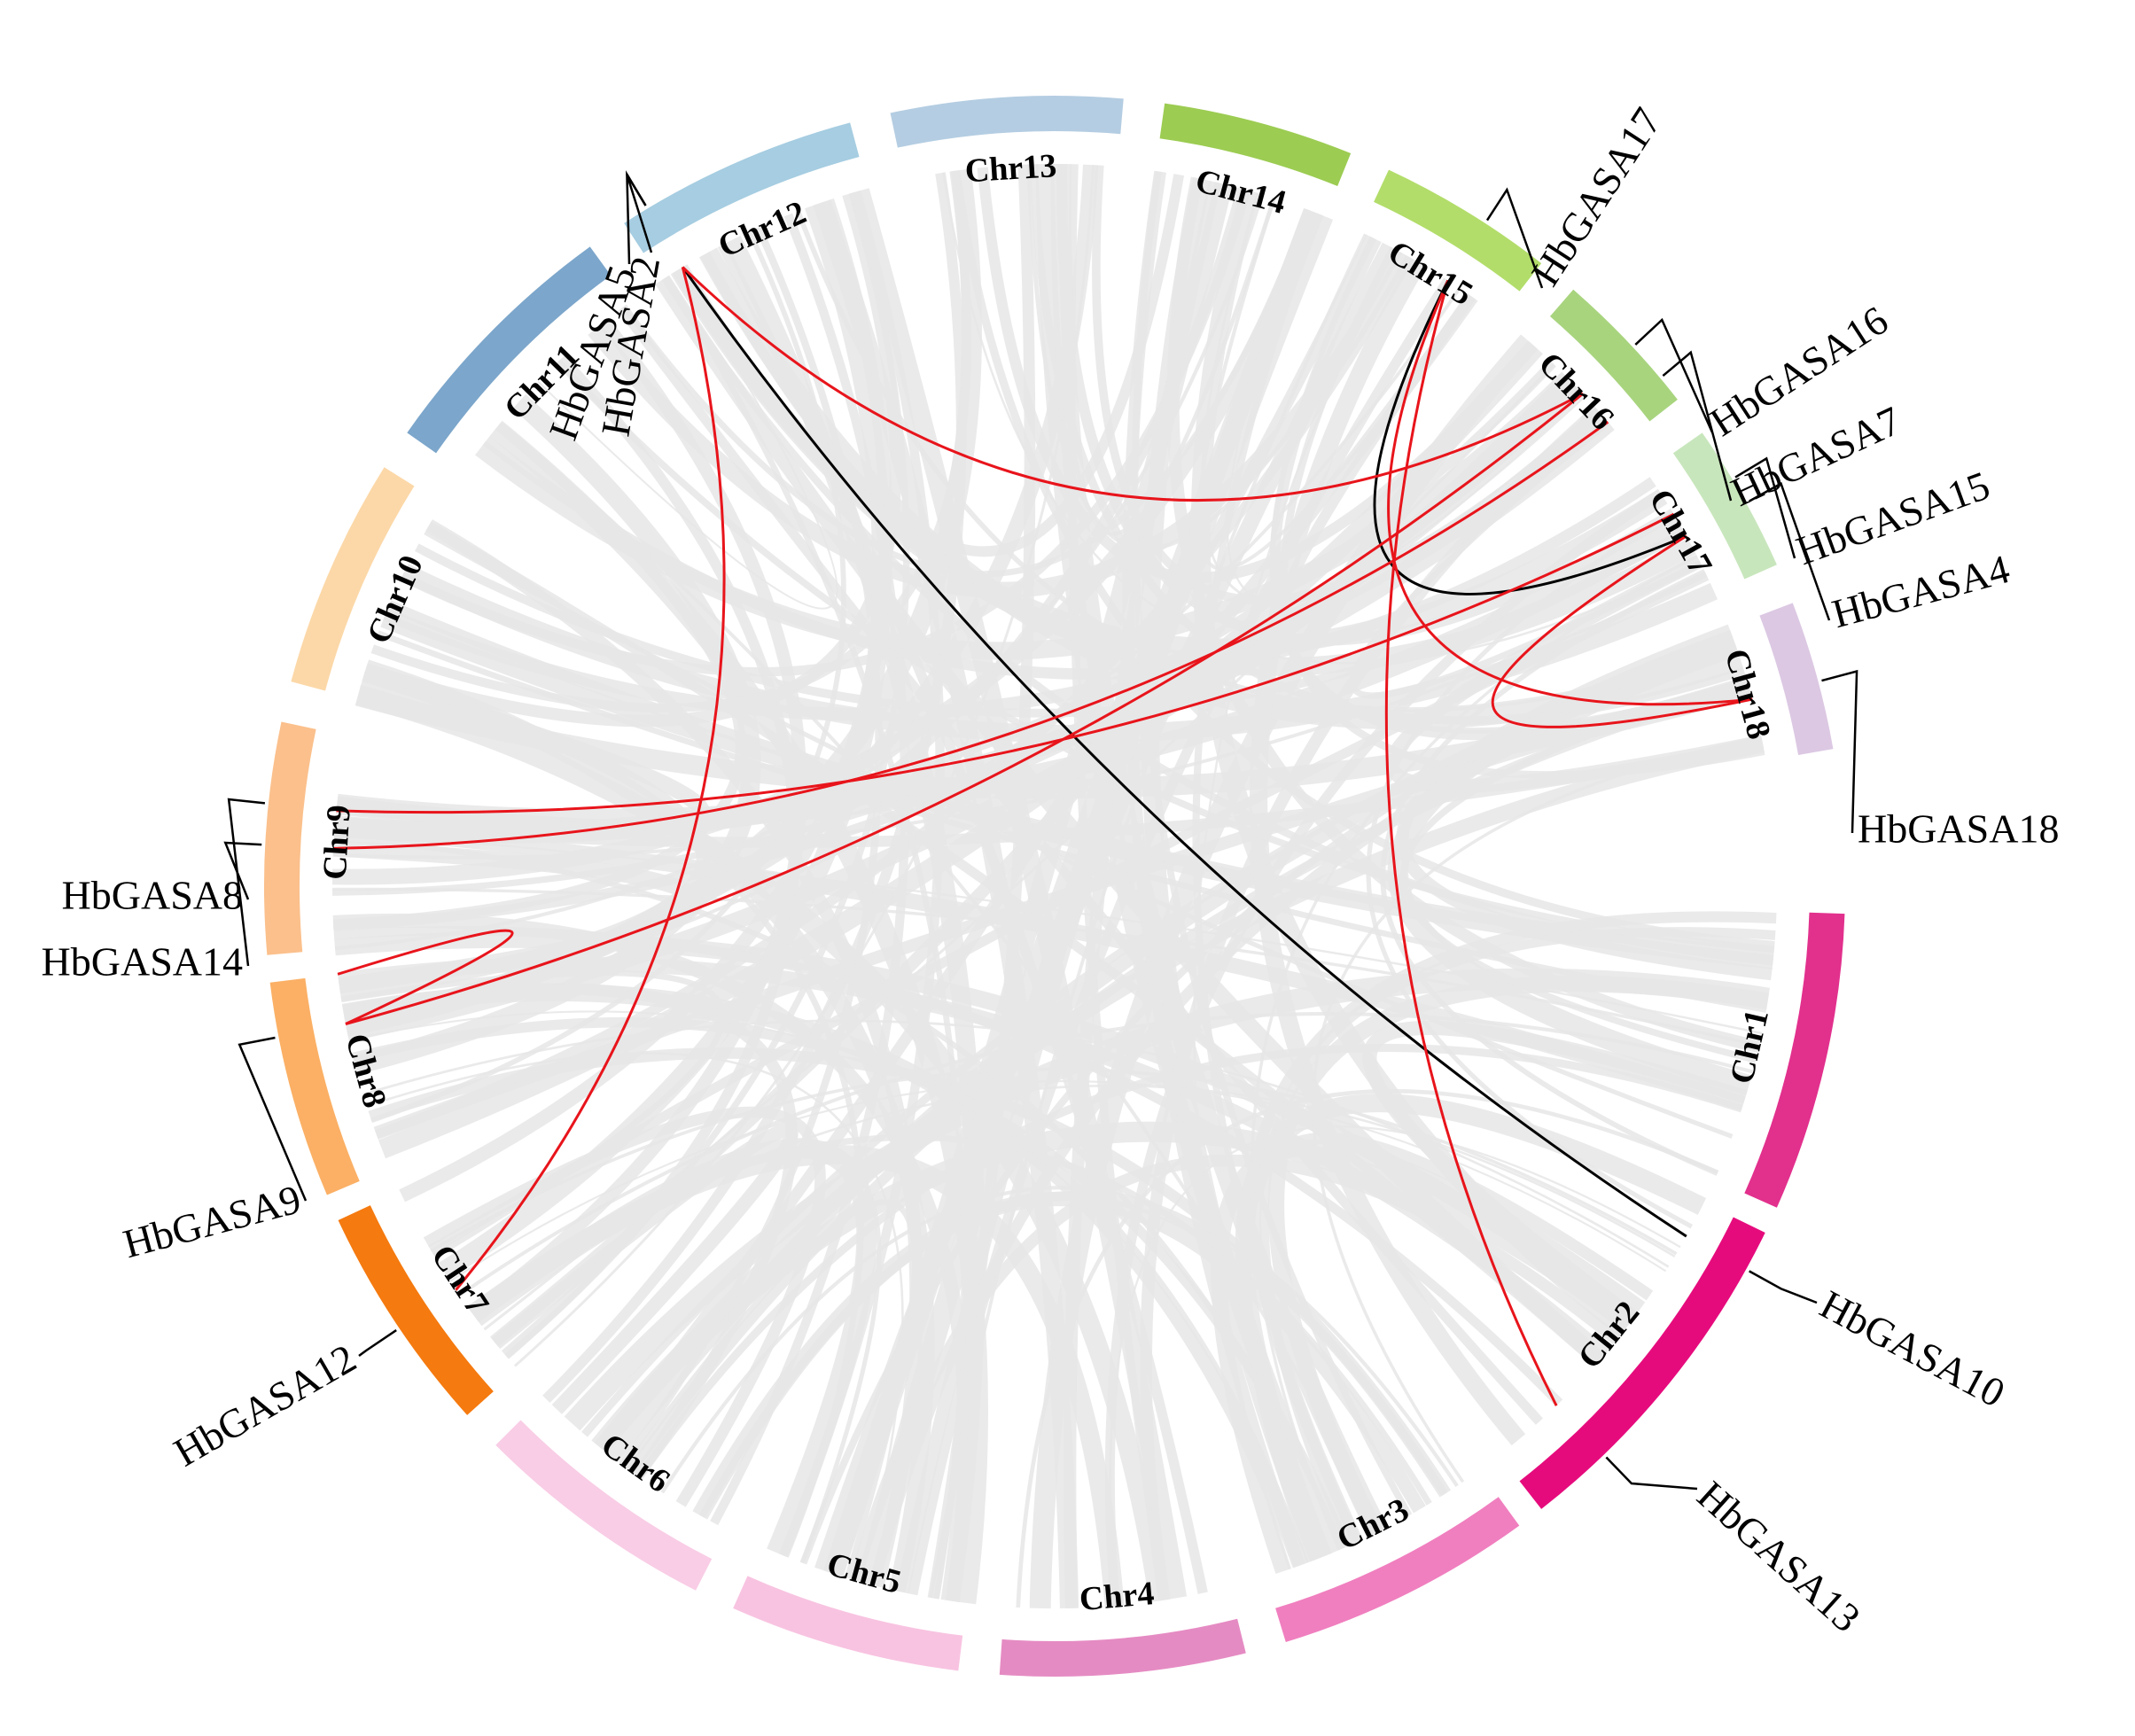  What do you see at coordinates (265, 1405) in the screenshot?
I see `gene-label: HbGASA12` at bounding box center [265, 1405].